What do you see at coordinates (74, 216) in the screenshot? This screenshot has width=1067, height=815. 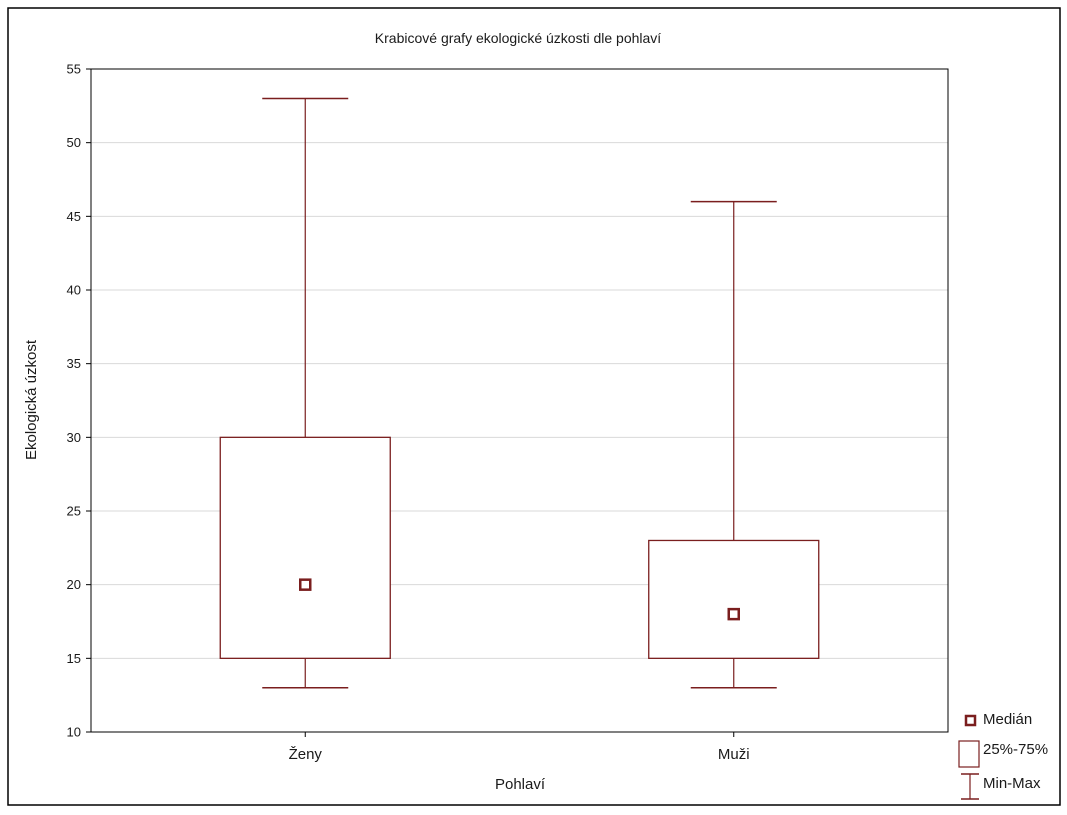 I see `y-tick-label: 45` at bounding box center [74, 216].